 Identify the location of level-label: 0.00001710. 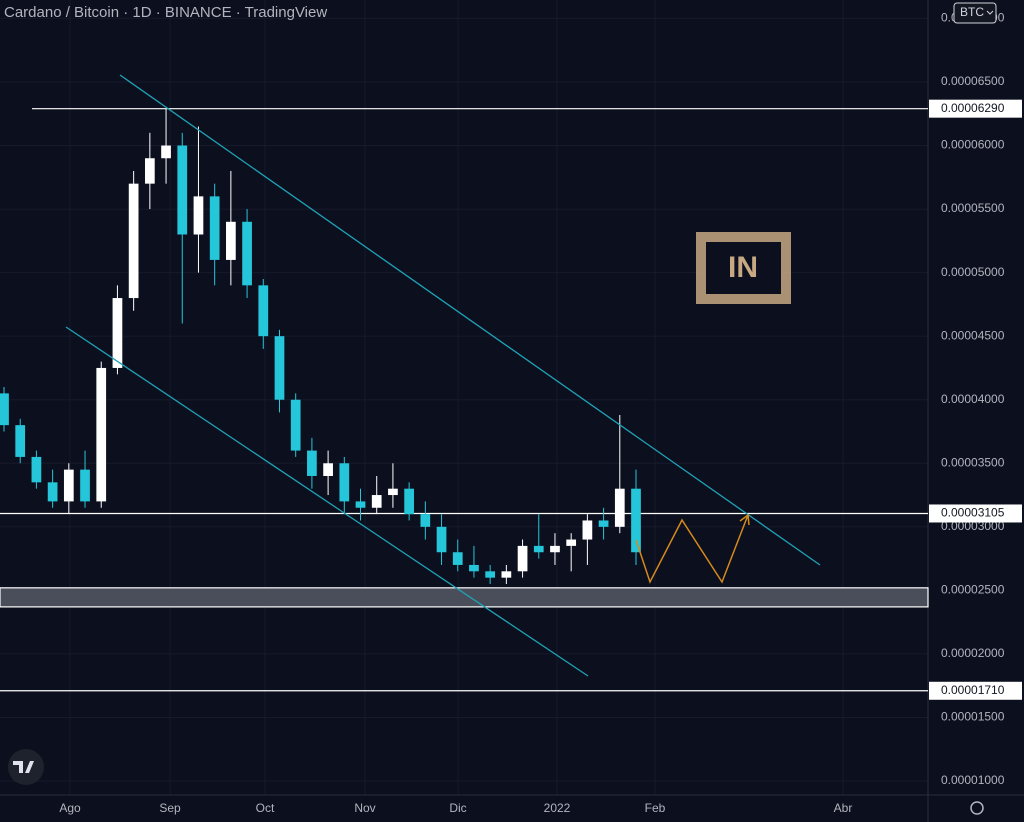
(973, 690).